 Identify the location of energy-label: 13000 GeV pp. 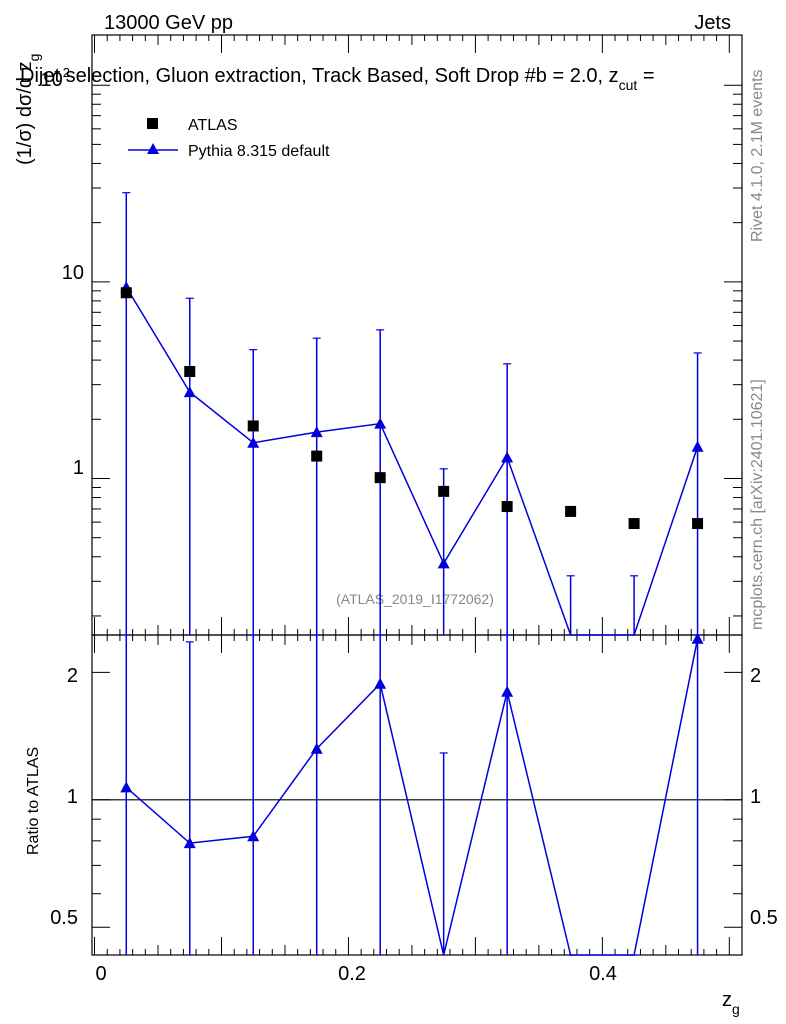
(168, 23).